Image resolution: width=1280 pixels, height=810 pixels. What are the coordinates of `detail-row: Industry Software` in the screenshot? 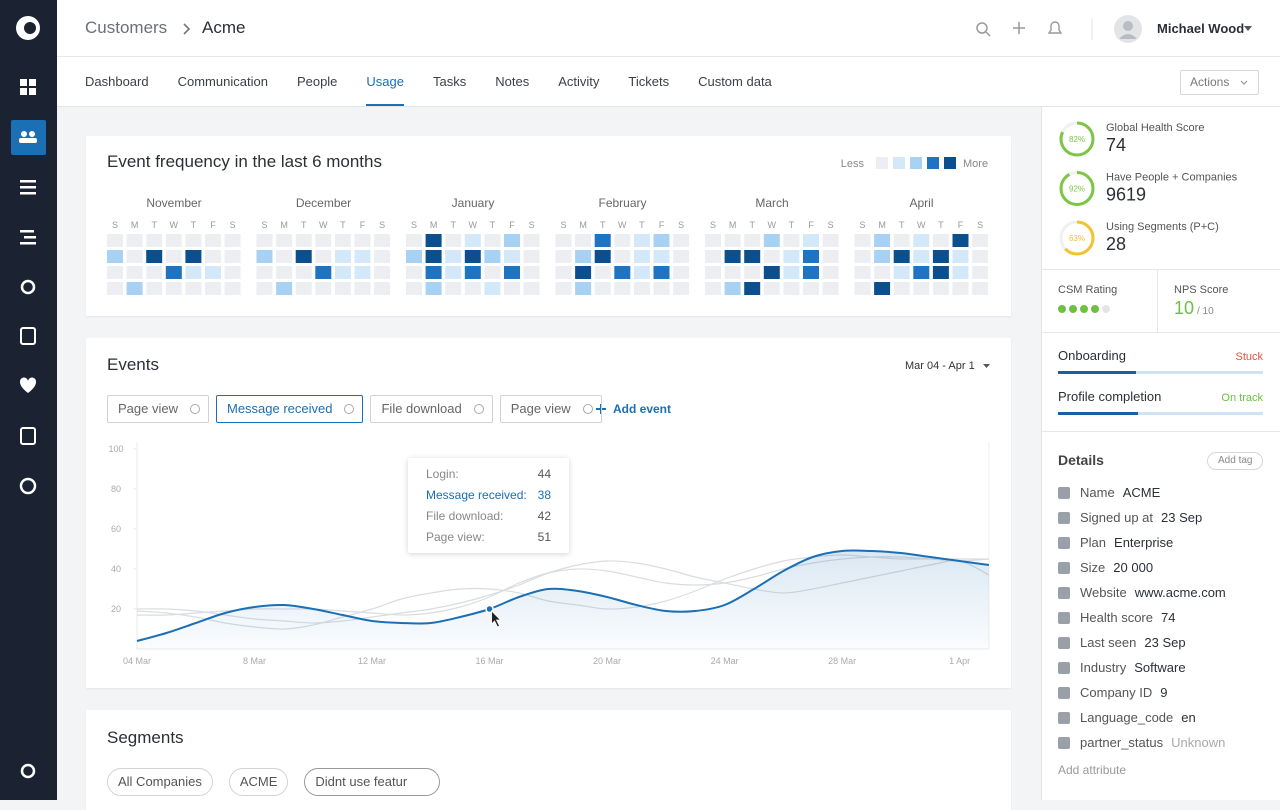 It's located at (1122, 667).